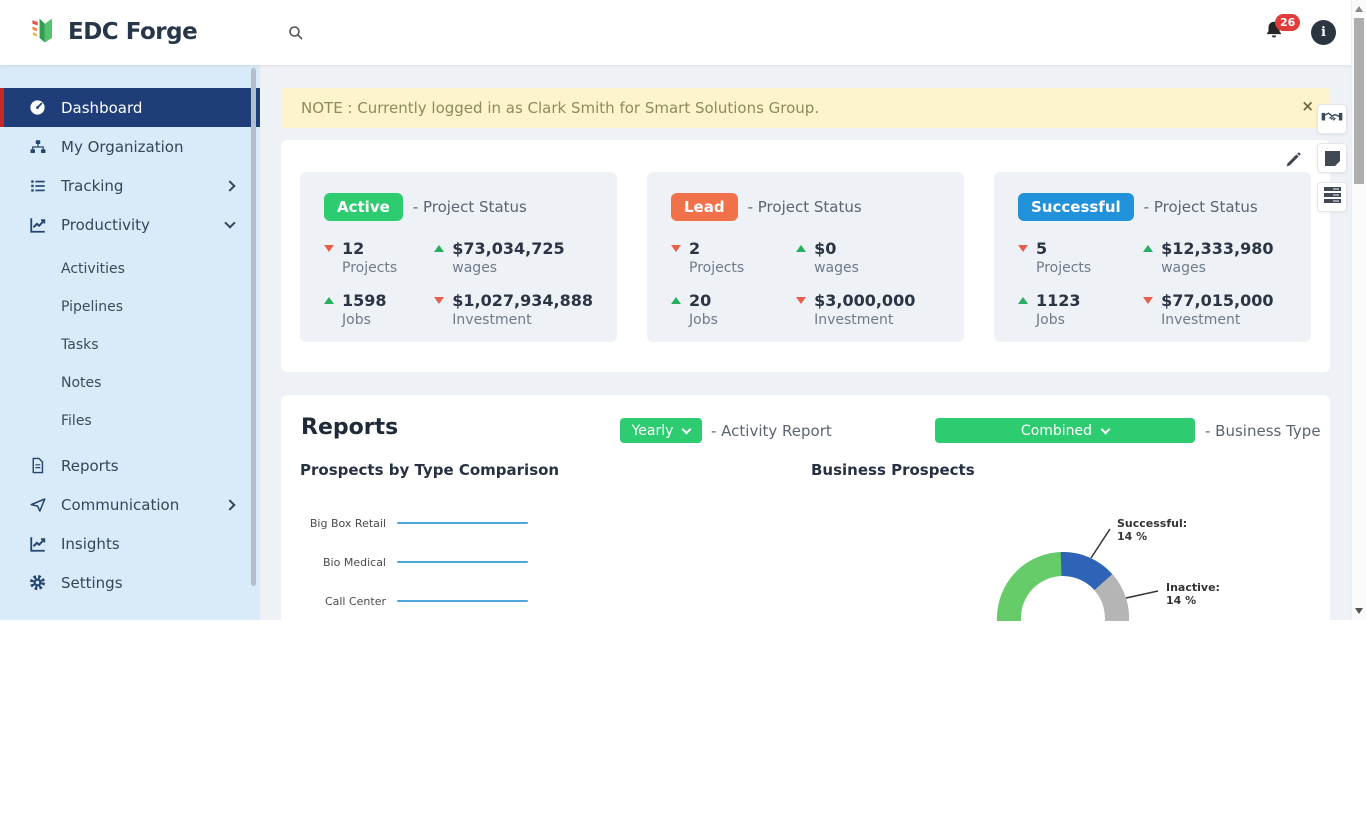 The image size is (1366, 815). What do you see at coordinates (81, 383) in the screenshot?
I see `sidebar-subitem-label: Notes` at bounding box center [81, 383].